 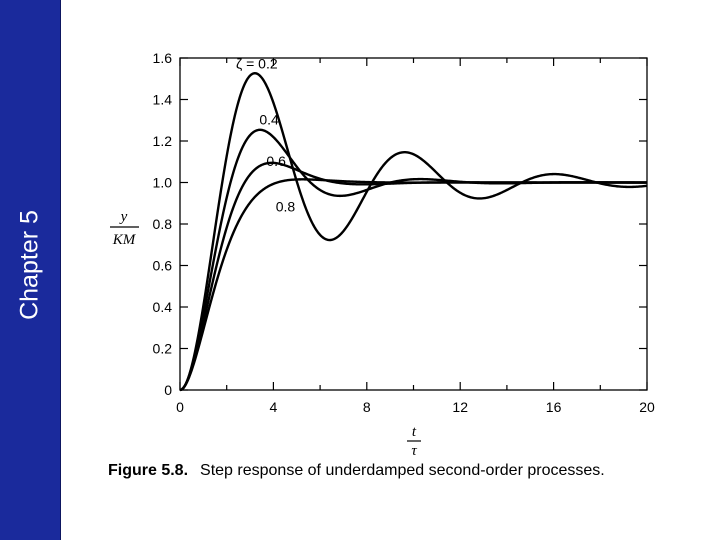 I want to click on figure-number: Figure 5.8., so click(x=148, y=470).